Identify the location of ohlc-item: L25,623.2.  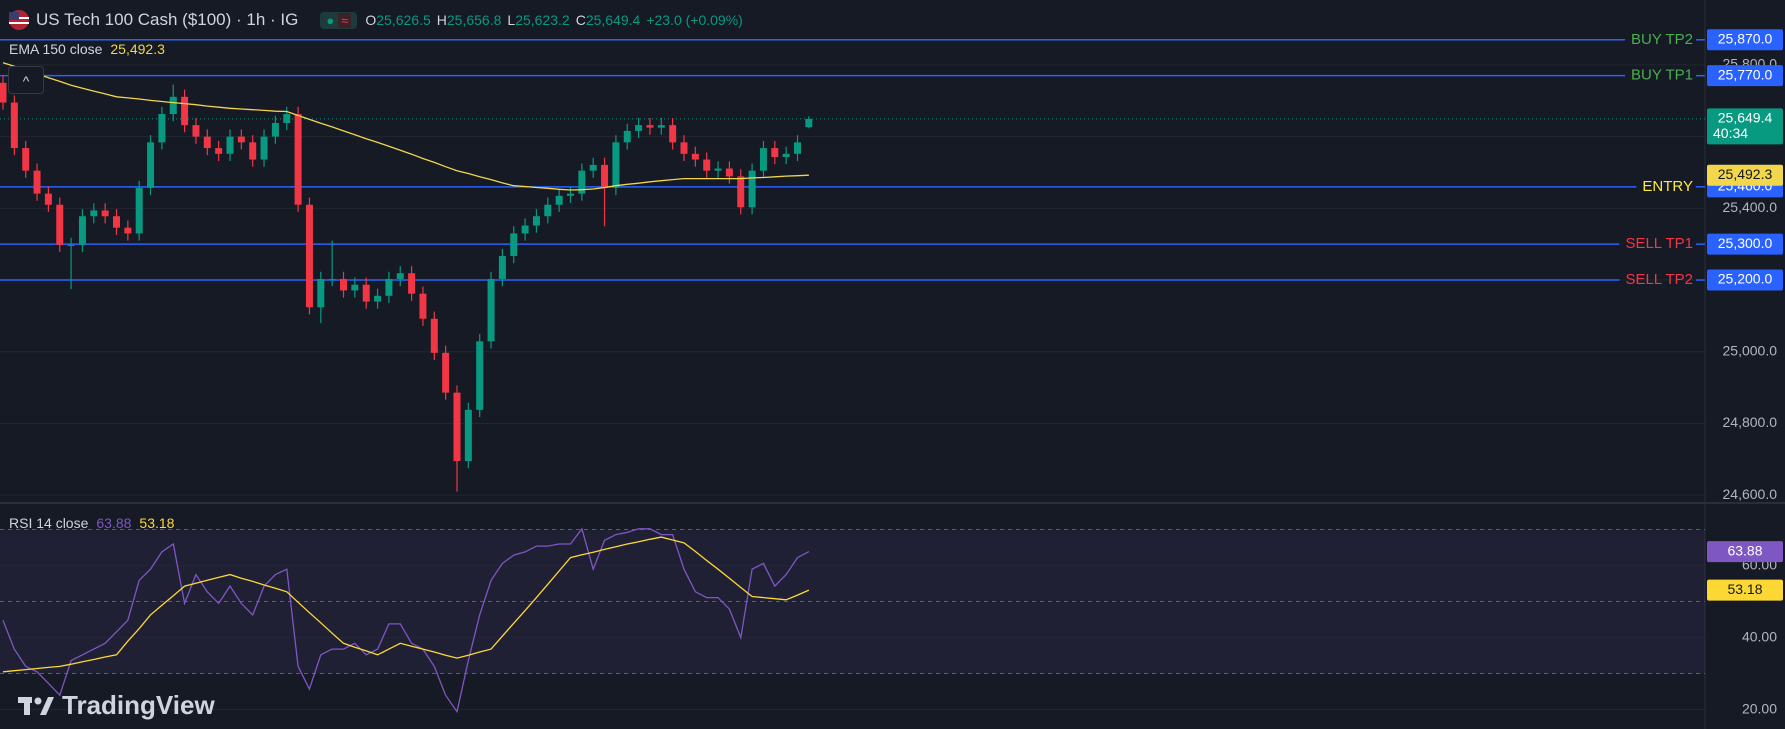
(538, 20).